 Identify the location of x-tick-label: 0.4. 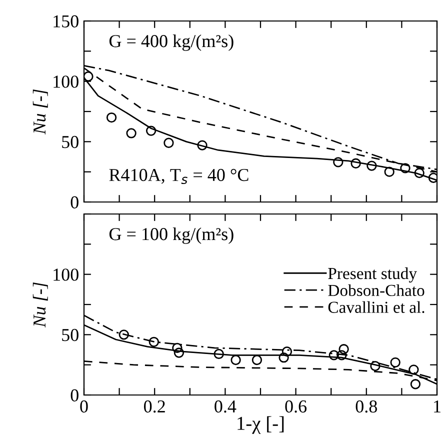
(225, 406).